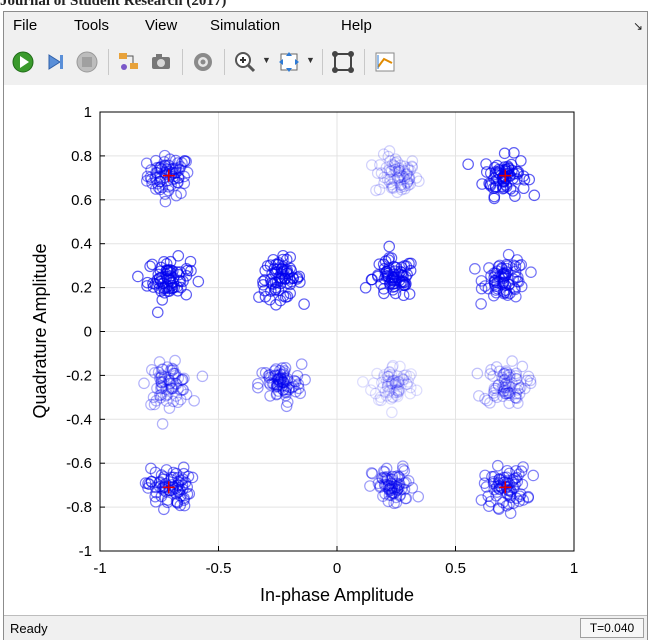 The width and height of the screenshot is (652, 643). Describe the element at coordinates (325, 62) in the screenshot. I see `toolbar: ▼ ▼` at that location.